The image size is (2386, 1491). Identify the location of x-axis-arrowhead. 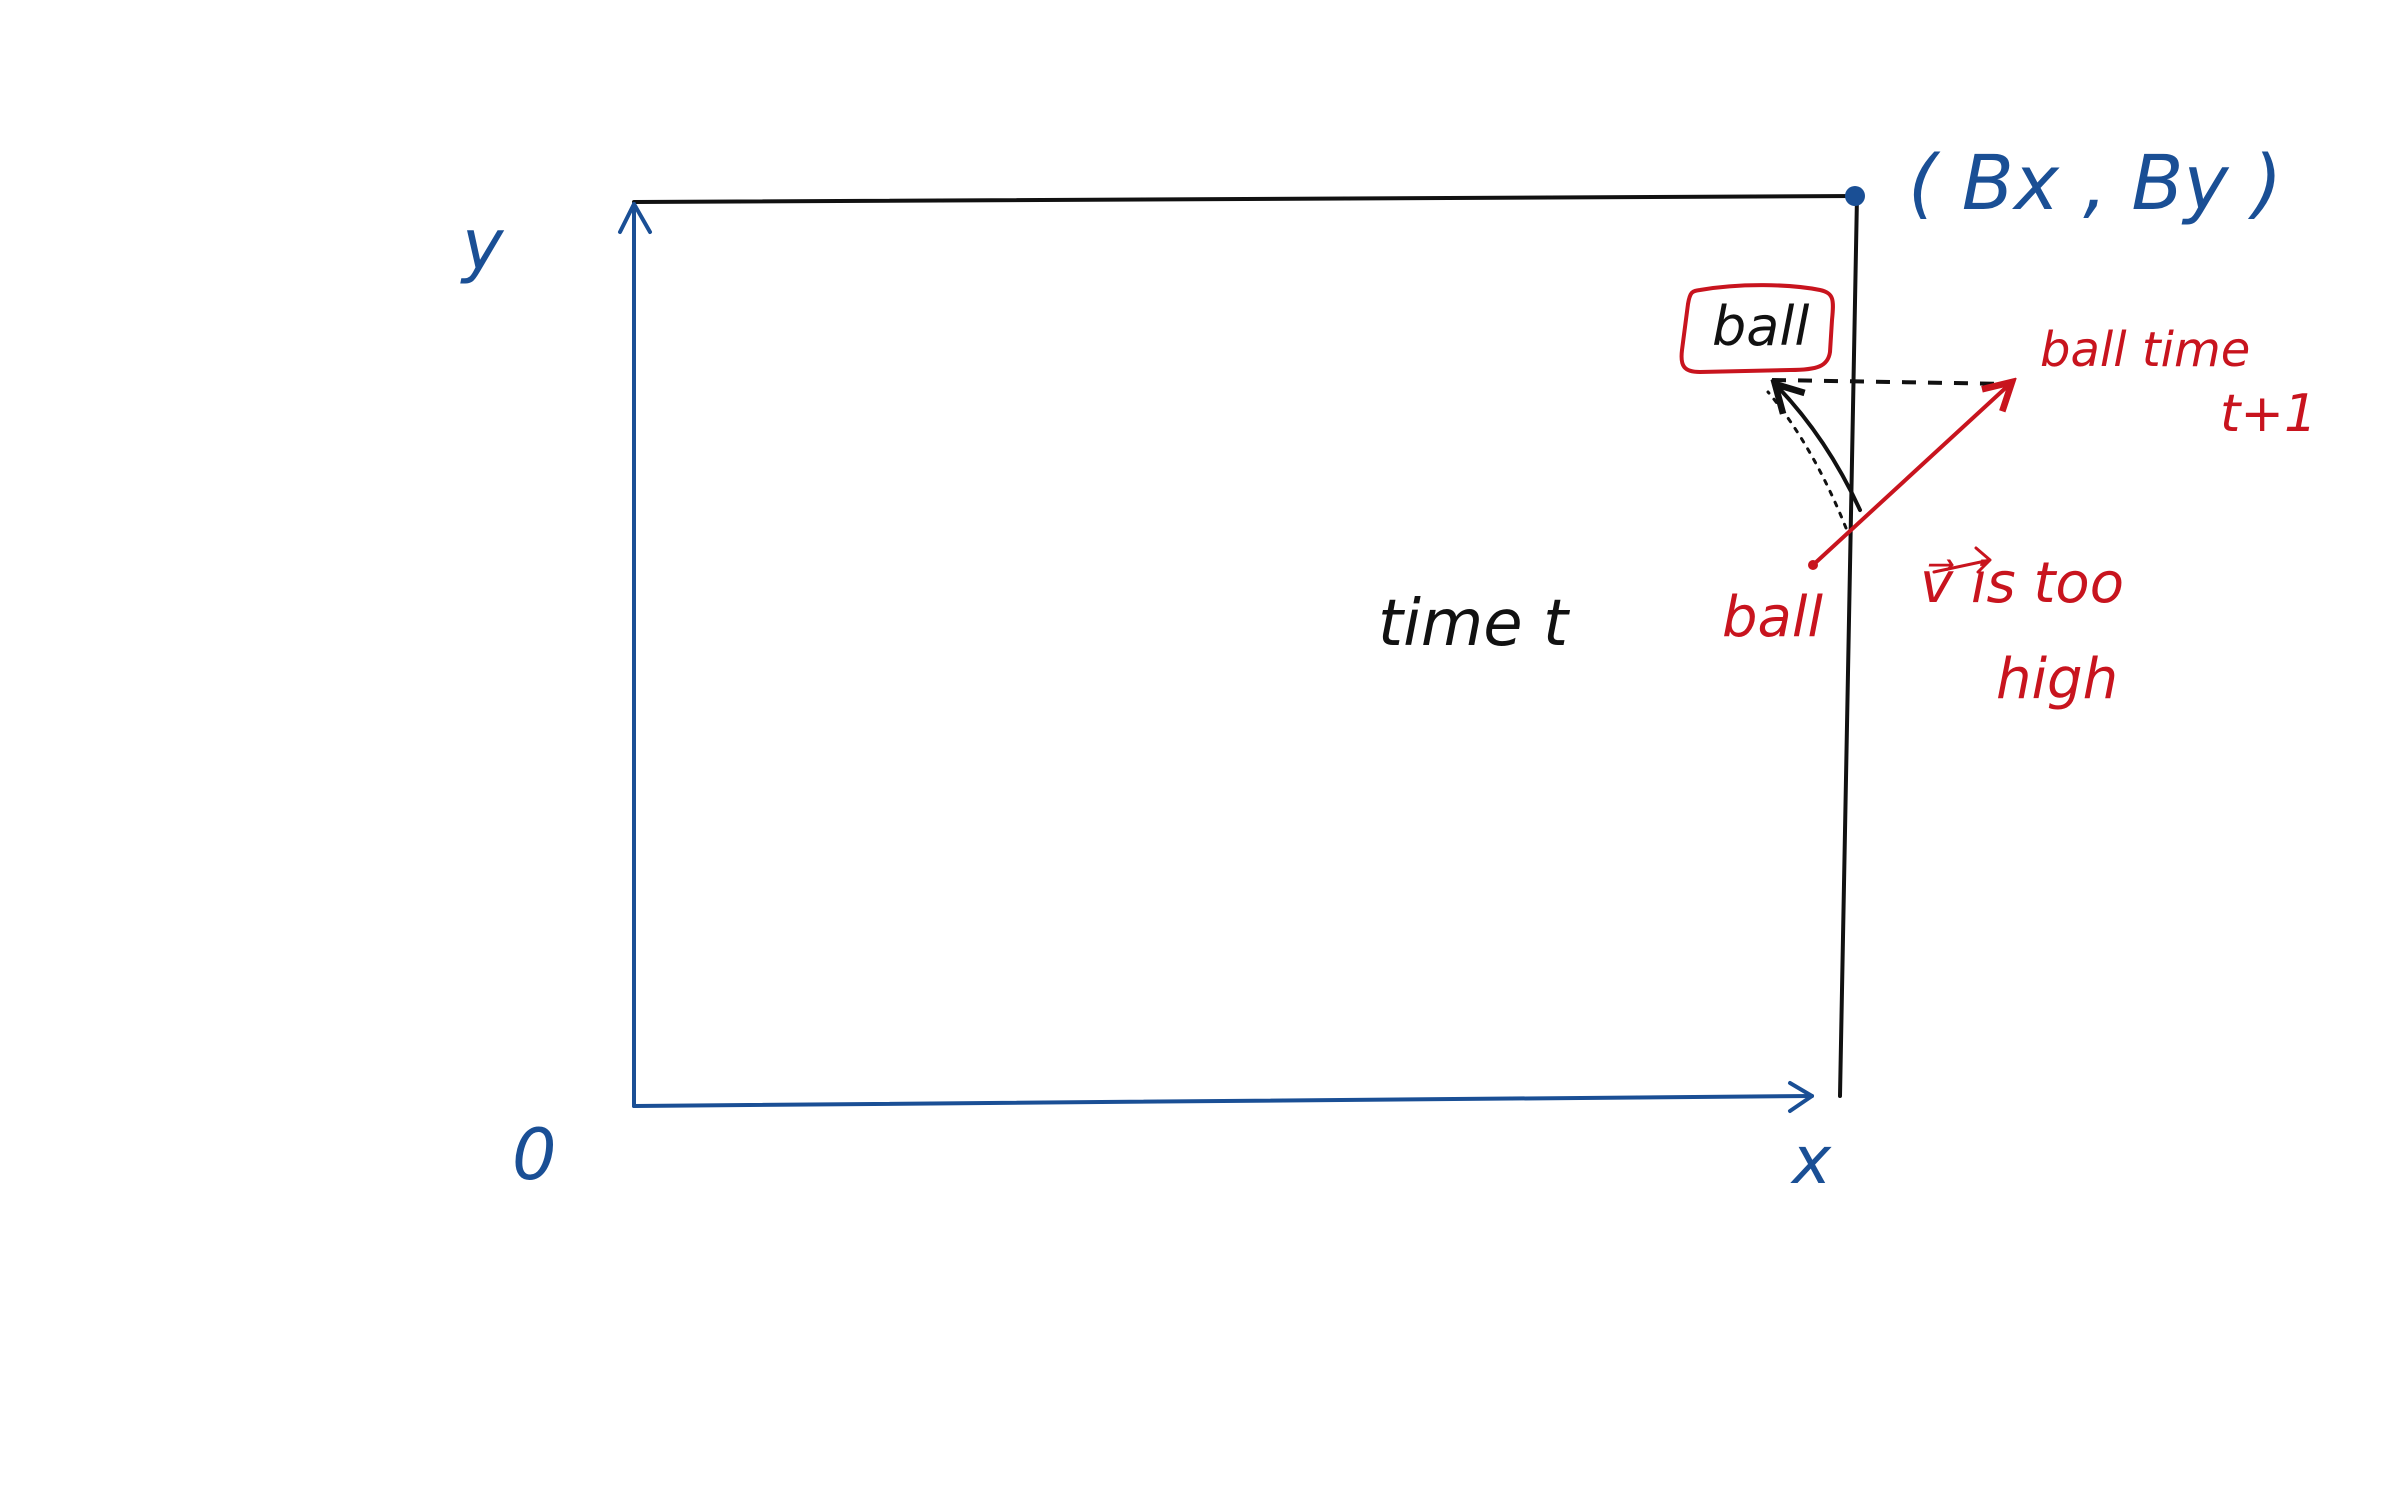
(1801, 1097).